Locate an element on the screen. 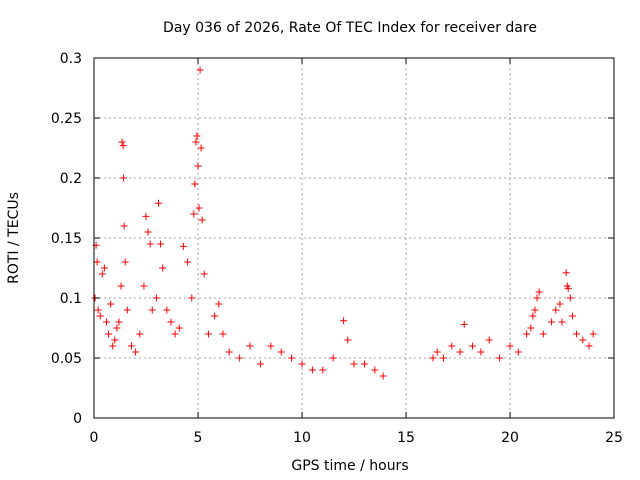  y-axis-label: ROTI / TECUs is located at coordinates (14, 238).